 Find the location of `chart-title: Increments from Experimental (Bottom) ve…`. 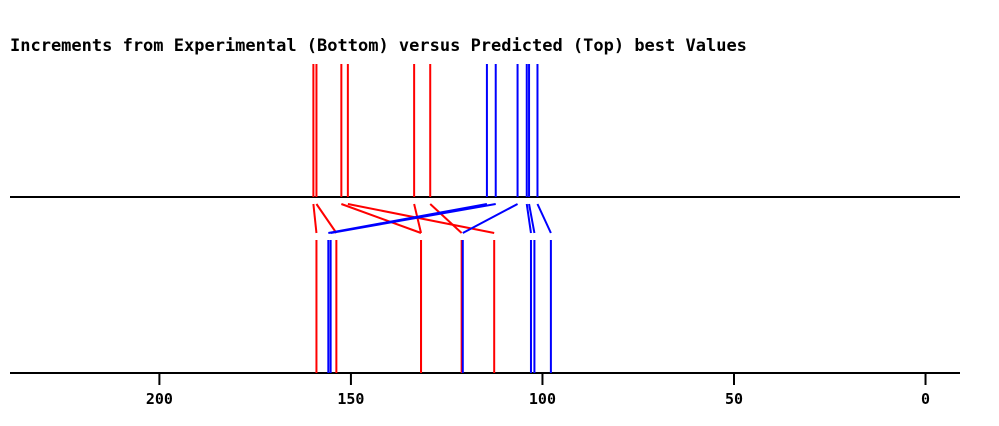

chart-title: Increments from Experimental (Bottom) ve… is located at coordinates (378, 46).